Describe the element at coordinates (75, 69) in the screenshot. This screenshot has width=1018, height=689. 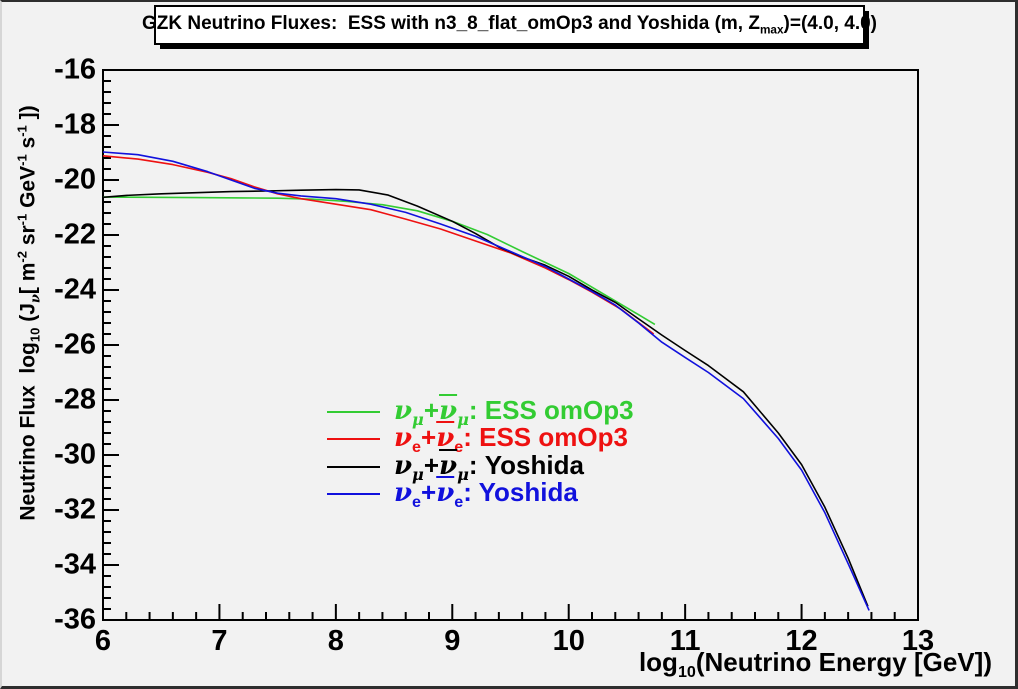
I see `y-tick-label: -16` at that location.